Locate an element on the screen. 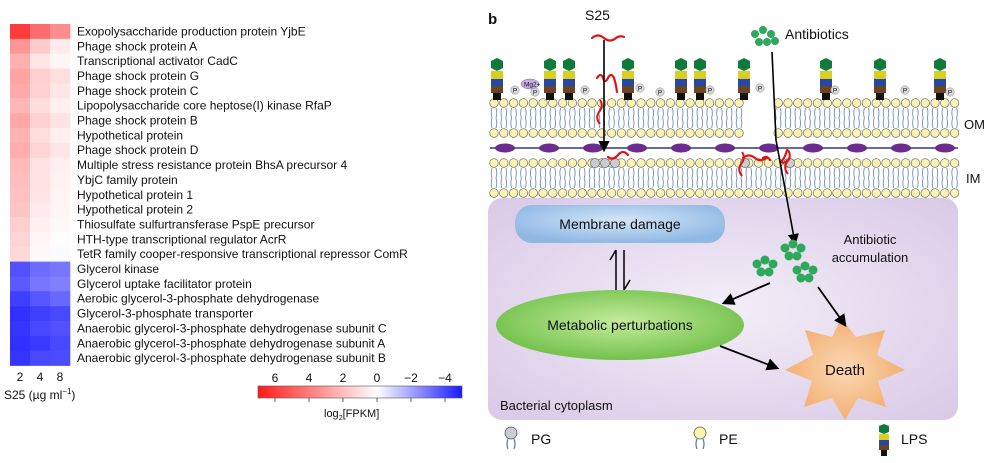  colorbar-tick-label: 2 is located at coordinates (343, 378).